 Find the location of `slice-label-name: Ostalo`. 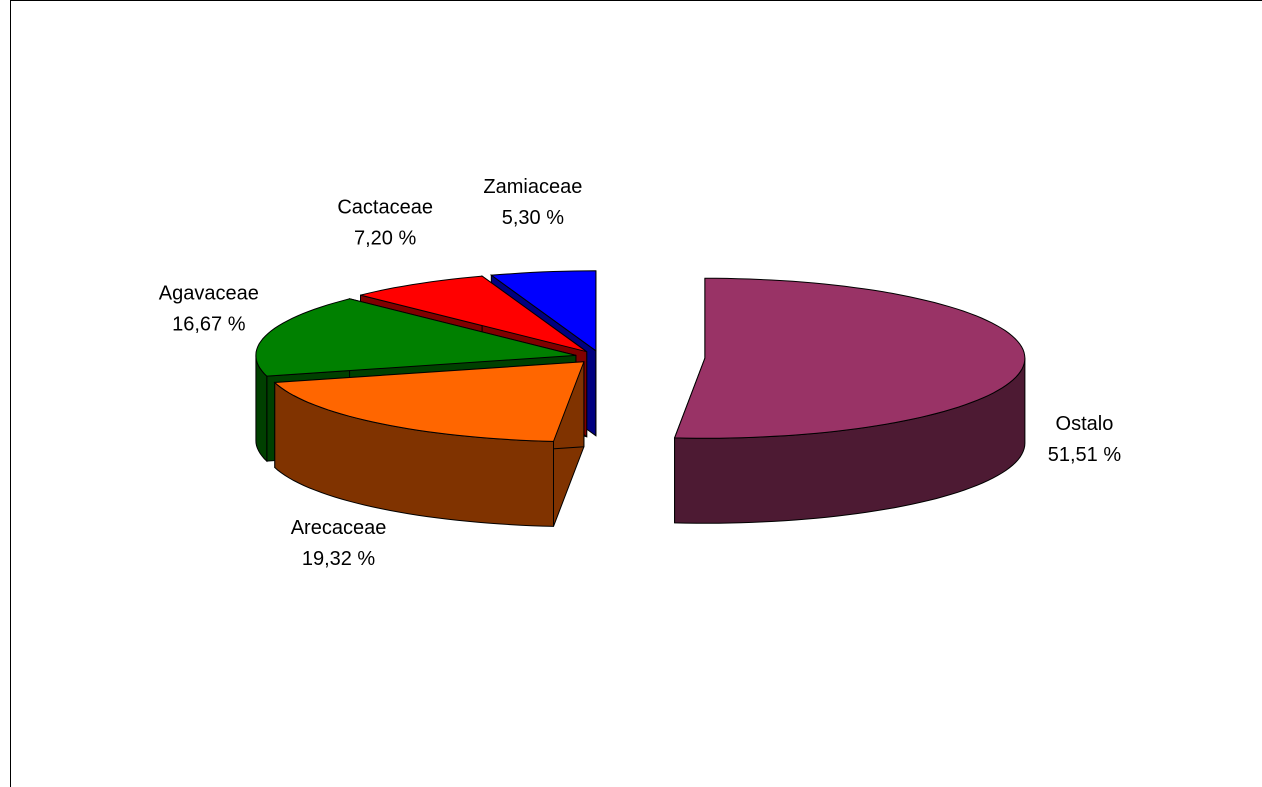

slice-label-name: Ostalo is located at coordinates (1085, 424).